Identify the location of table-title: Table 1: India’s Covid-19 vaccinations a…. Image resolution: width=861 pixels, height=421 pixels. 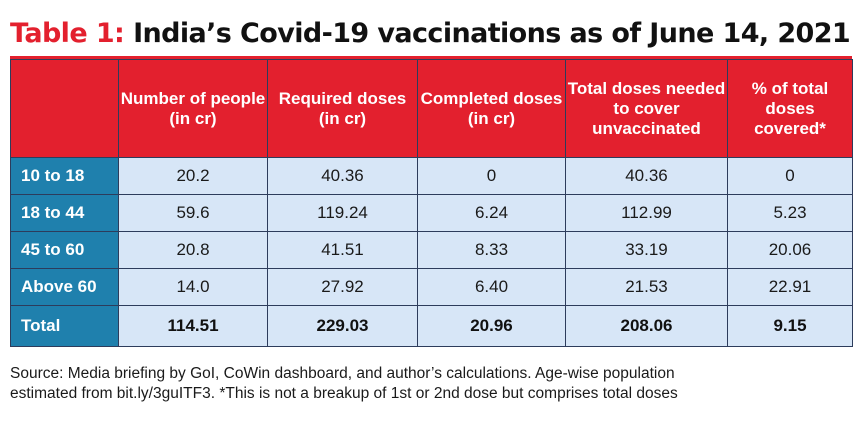
(430, 34).